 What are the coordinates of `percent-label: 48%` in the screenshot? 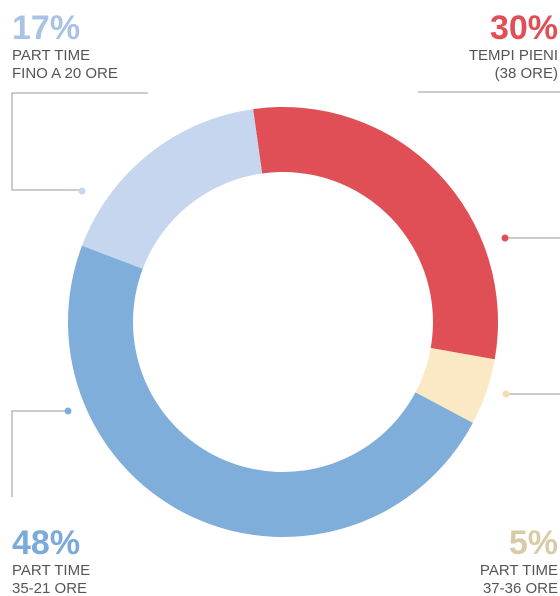 It's located at (46, 543).